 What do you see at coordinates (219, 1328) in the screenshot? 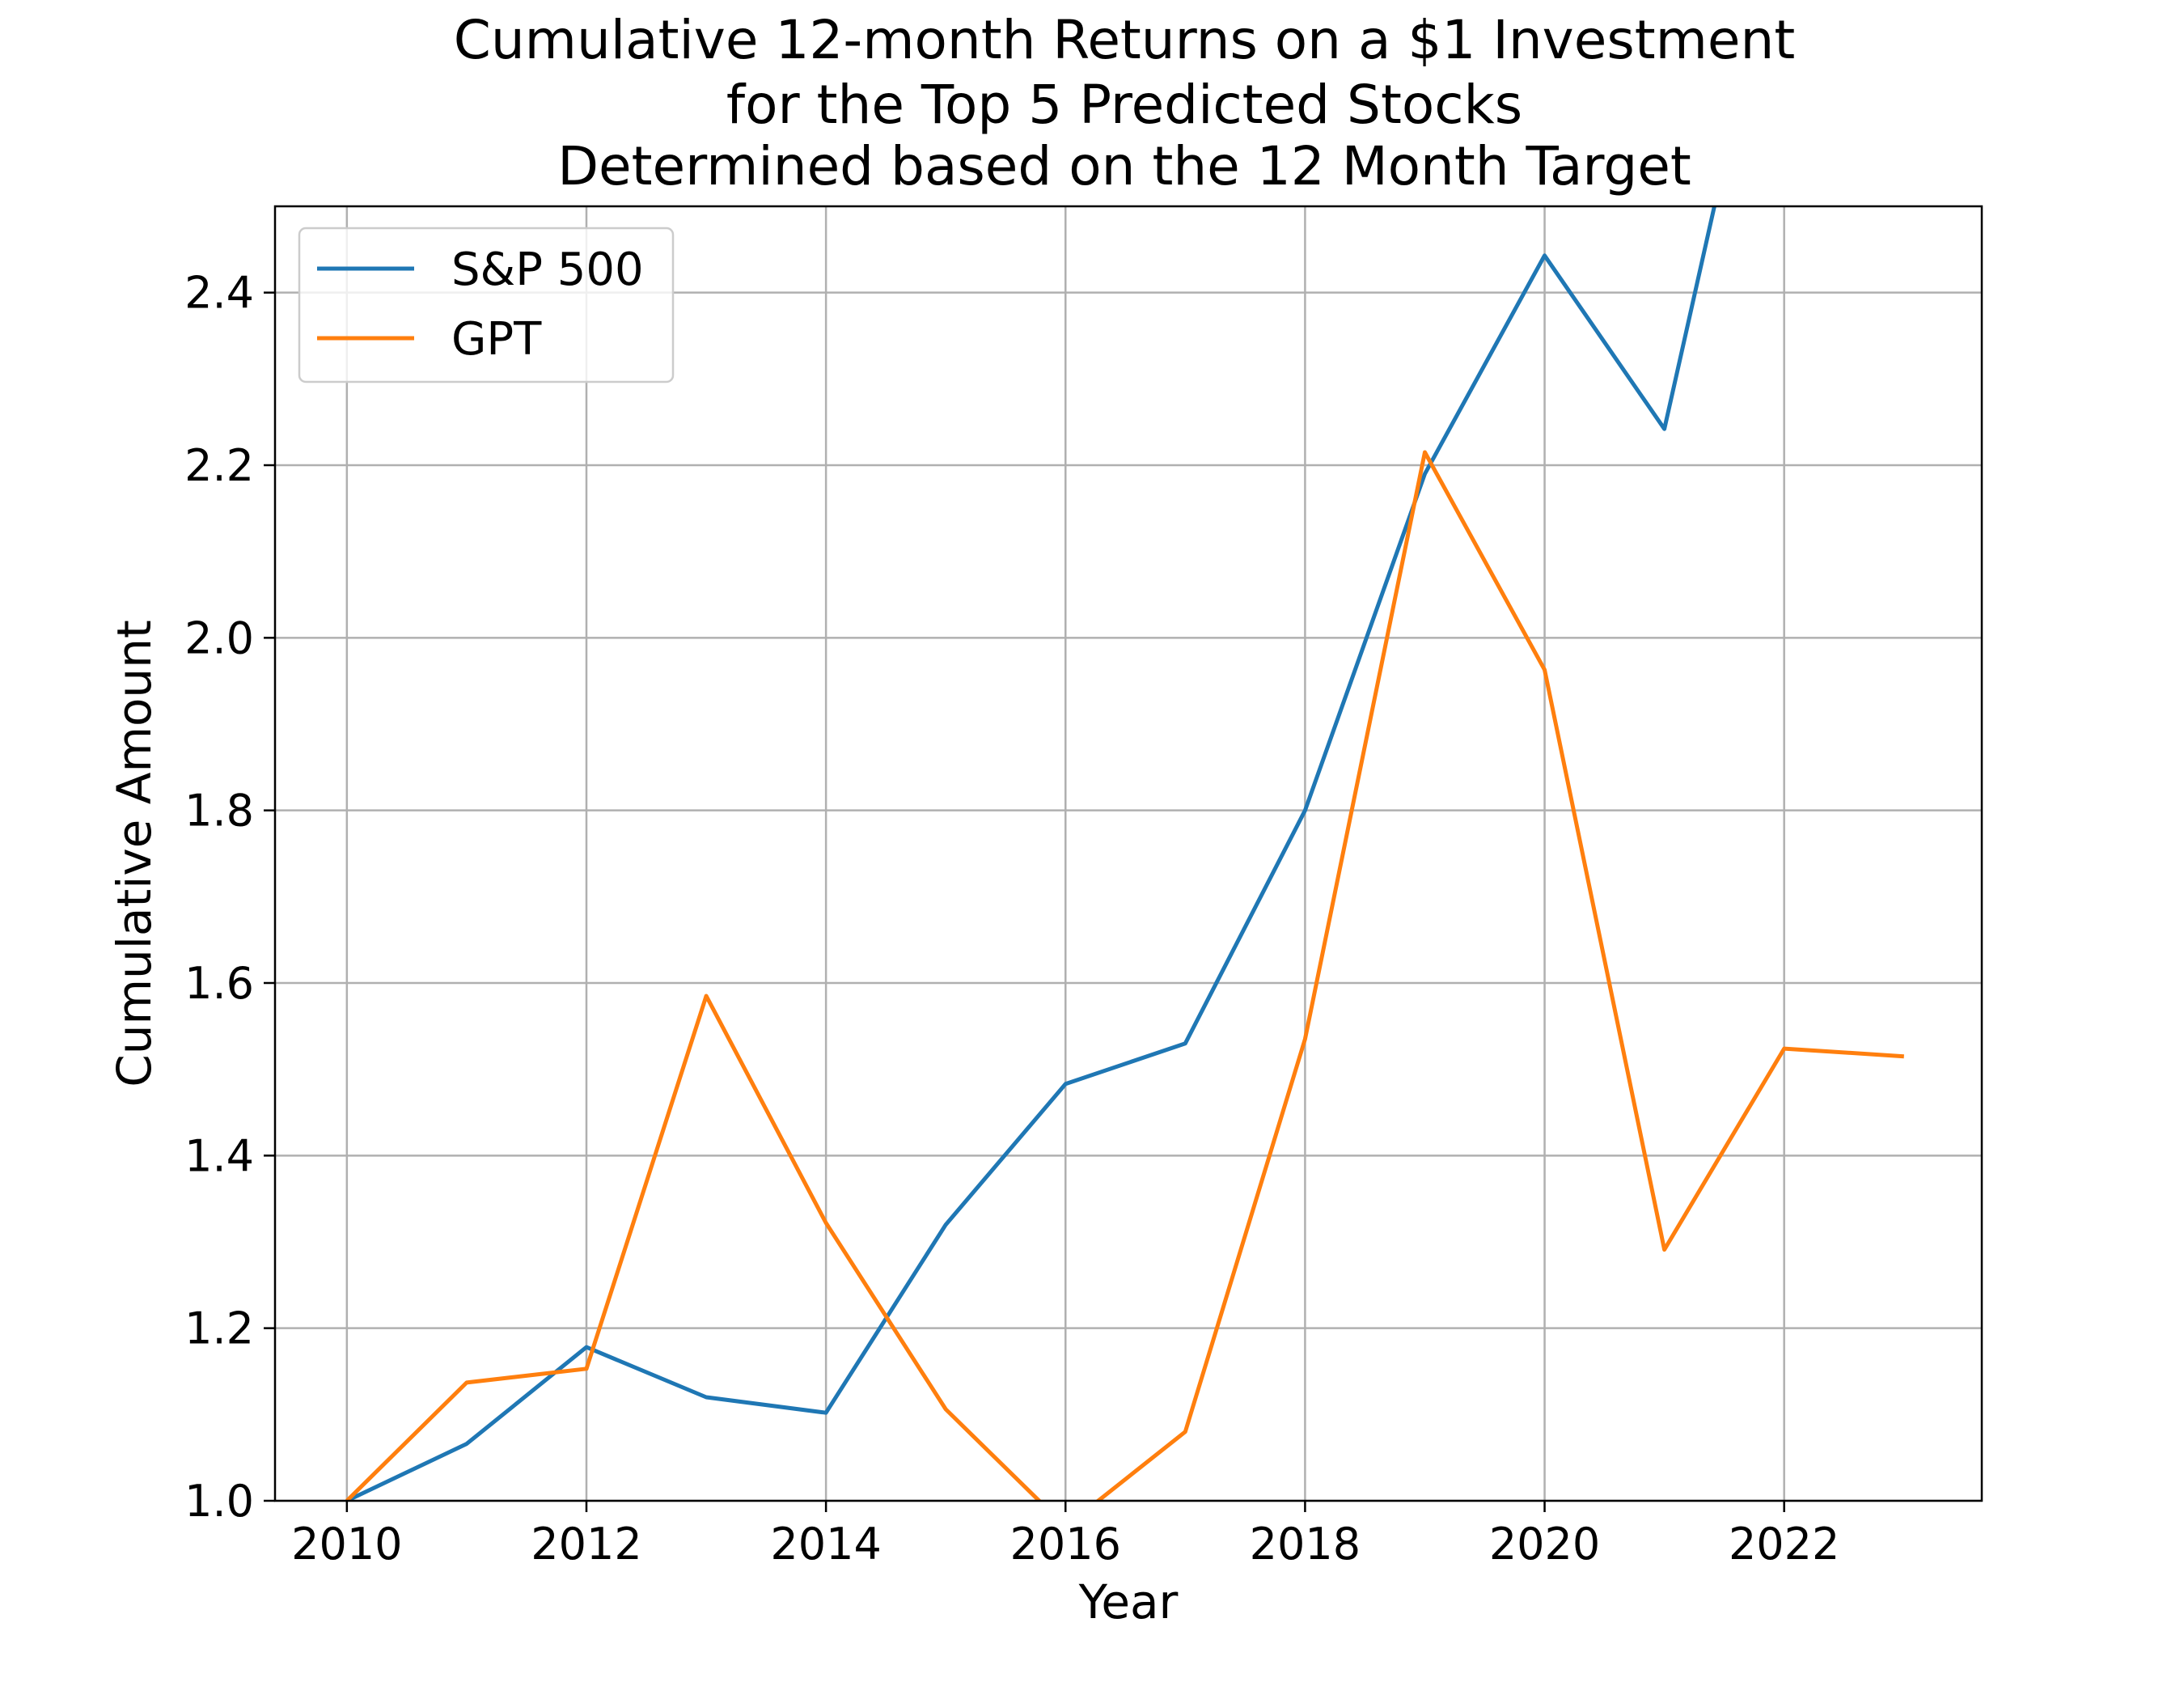
I see `y-tick-label: 1.2` at bounding box center [219, 1328].